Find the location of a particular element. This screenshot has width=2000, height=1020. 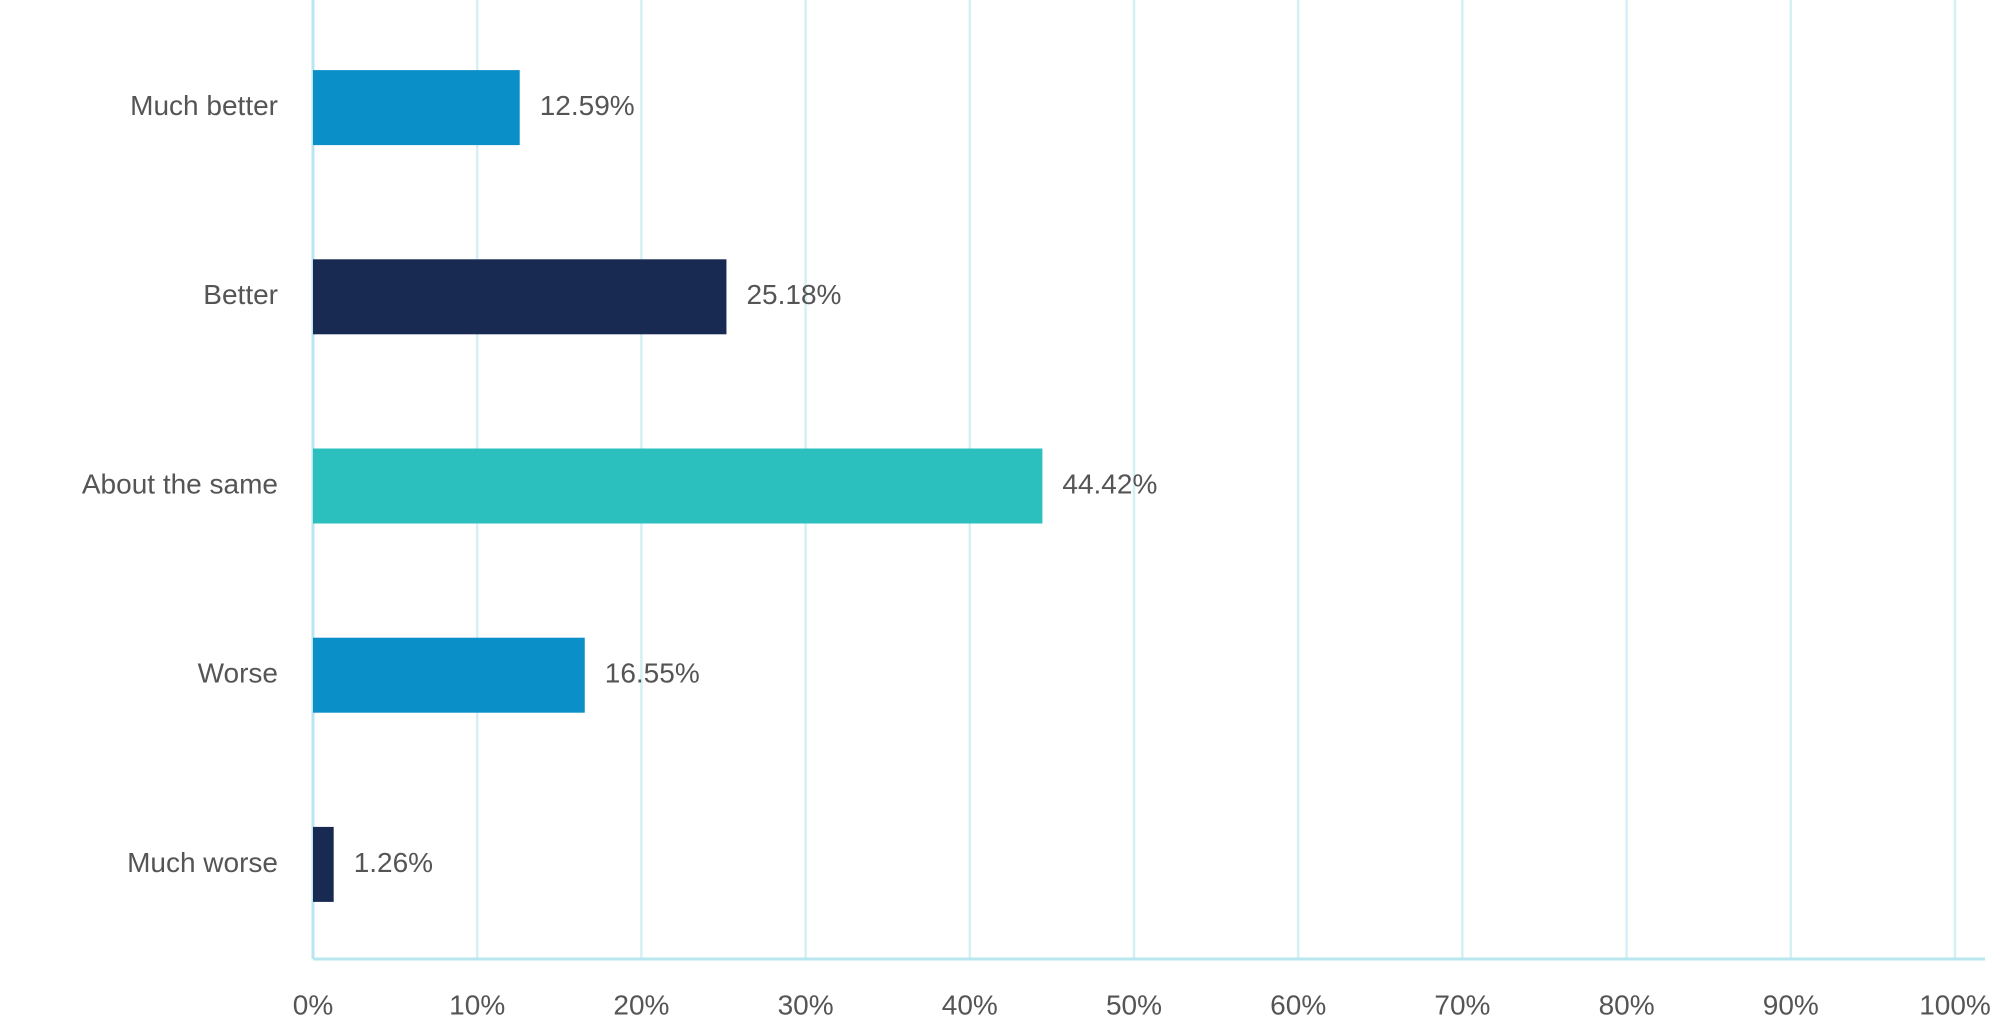

y-tick-label: Worse is located at coordinates (238, 673).